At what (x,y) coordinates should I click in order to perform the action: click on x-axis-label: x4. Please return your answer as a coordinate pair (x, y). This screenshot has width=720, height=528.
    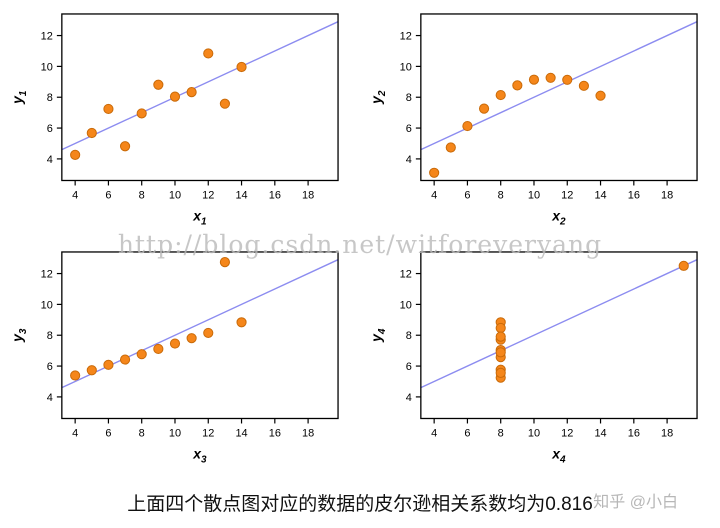
    Looking at the image, I should click on (558, 456).